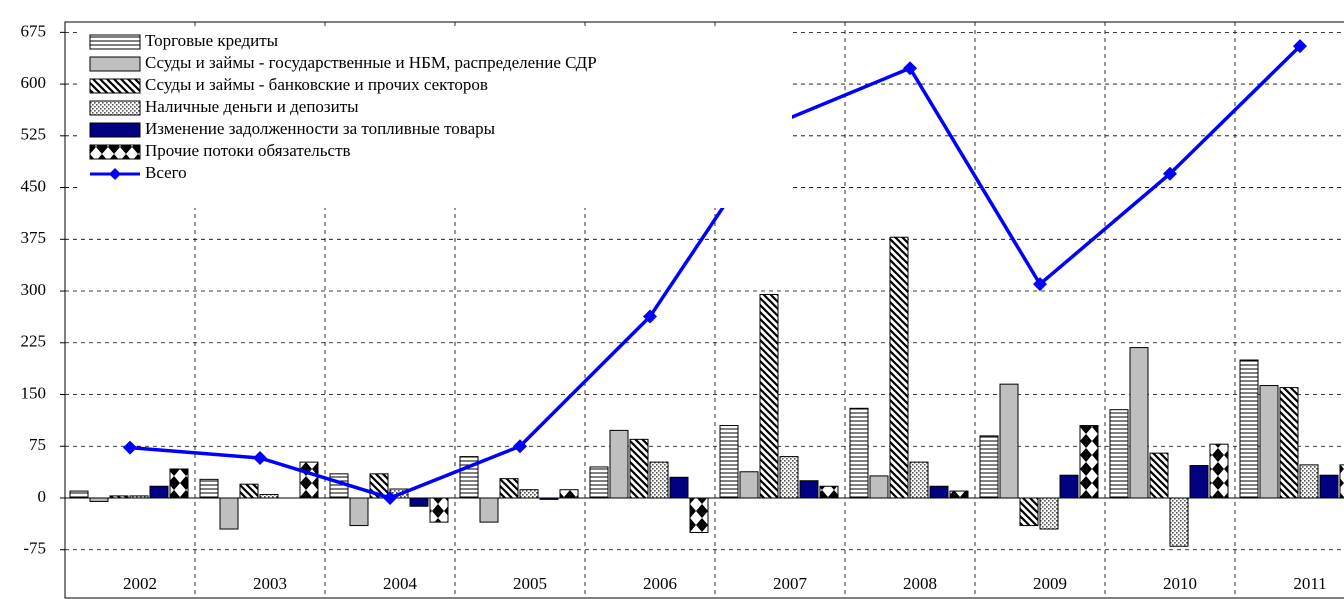  What do you see at coordinates (166, 172) in the screenshot?
I see `legend-label: Всего` at bounding box center [166, 172].